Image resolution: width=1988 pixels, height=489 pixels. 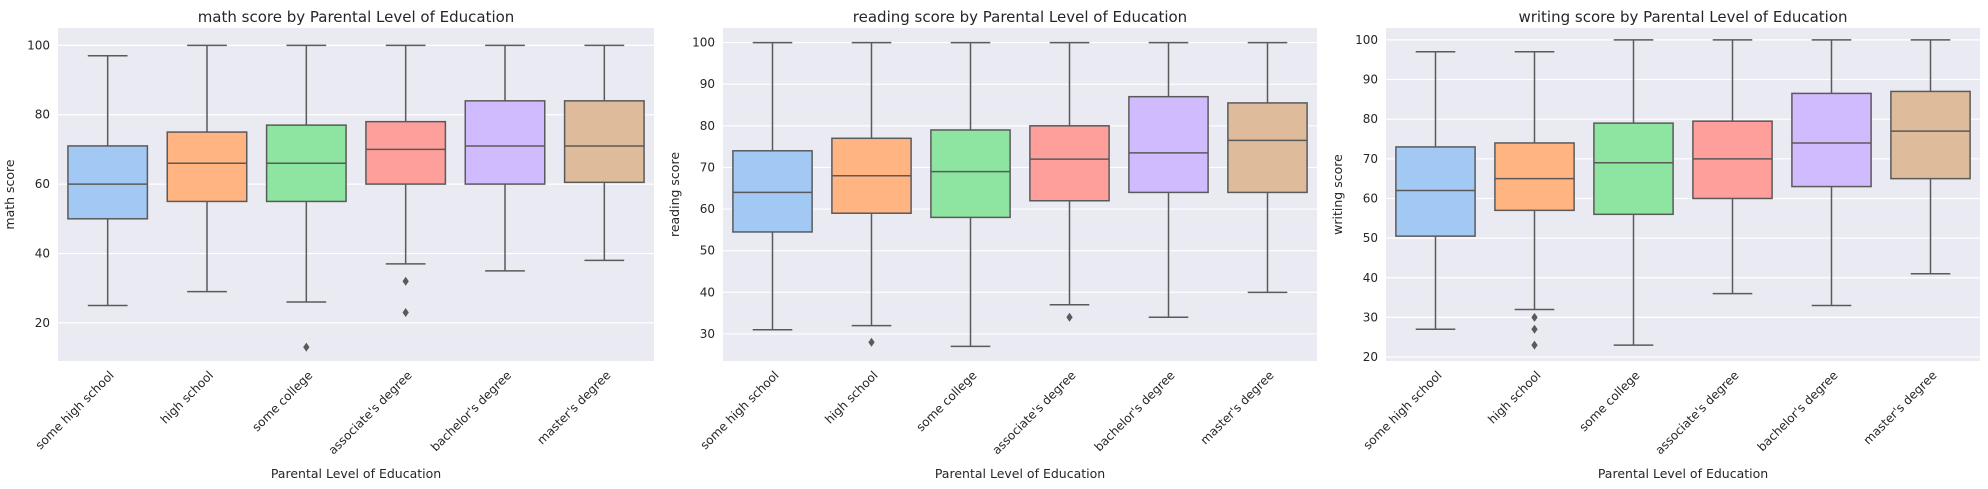 What do you see at coordinates (9, 194) in the screenshot?
I see `y-axis-label: math score` at bounding box center [9, 194].